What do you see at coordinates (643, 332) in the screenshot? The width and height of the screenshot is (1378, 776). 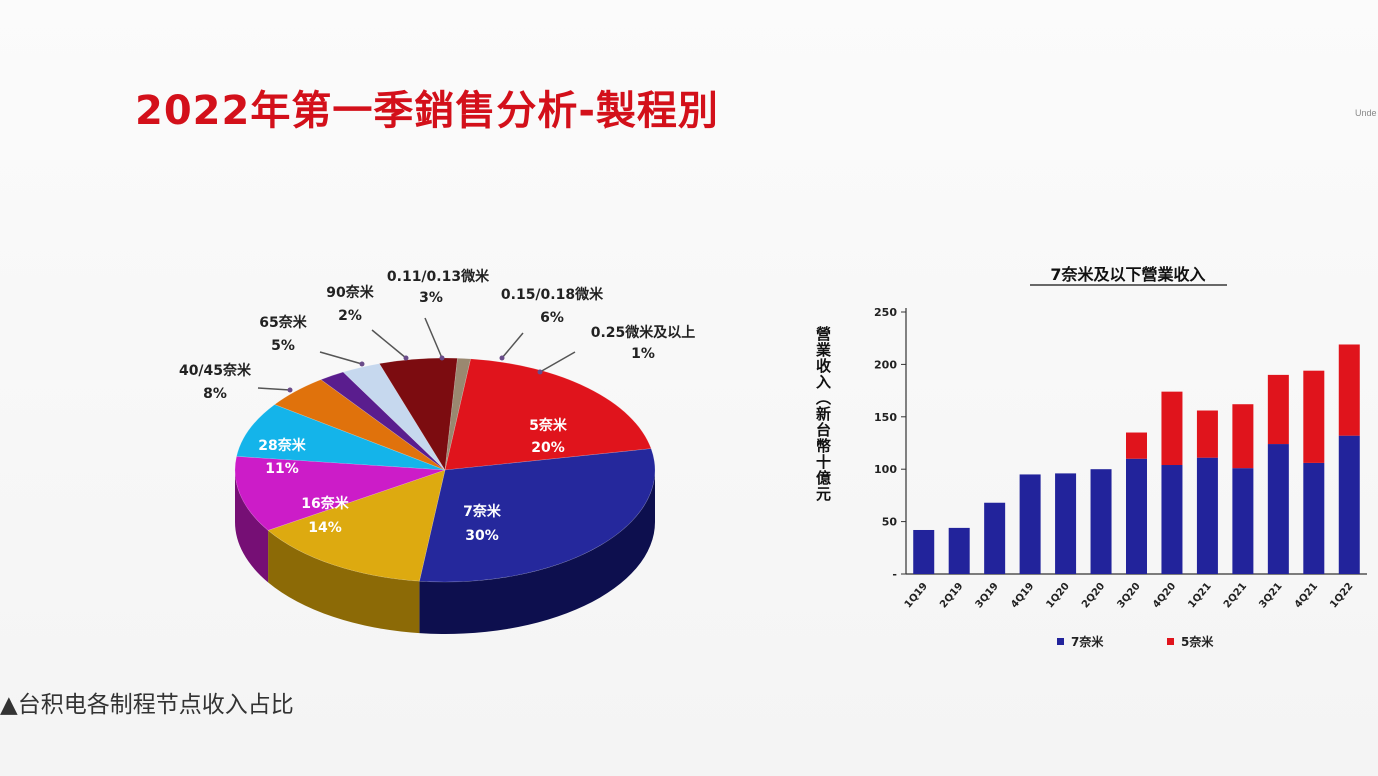 I see `pie-label-name-9: 0.25微米及以上` at bounding box center [643, 332].